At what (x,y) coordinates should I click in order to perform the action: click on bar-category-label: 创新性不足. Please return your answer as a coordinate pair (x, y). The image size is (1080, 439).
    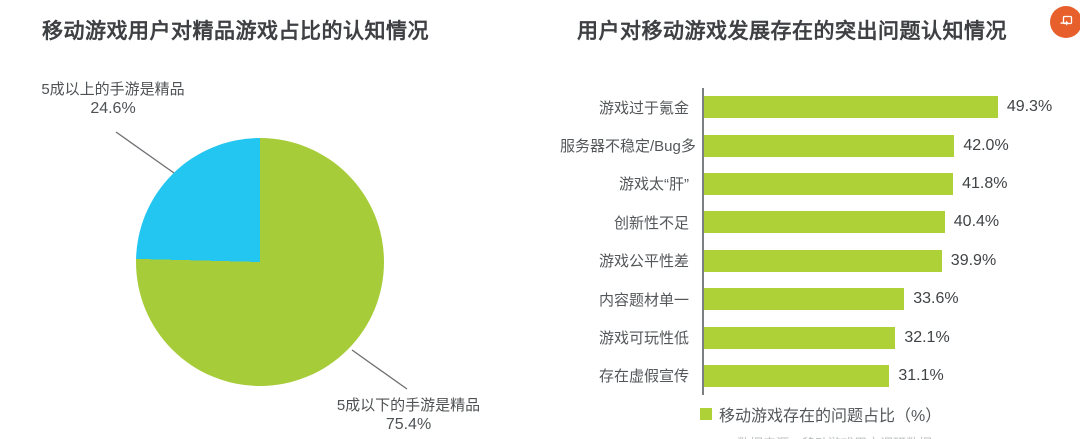
    Looking at the image, I should click on (651, 223).